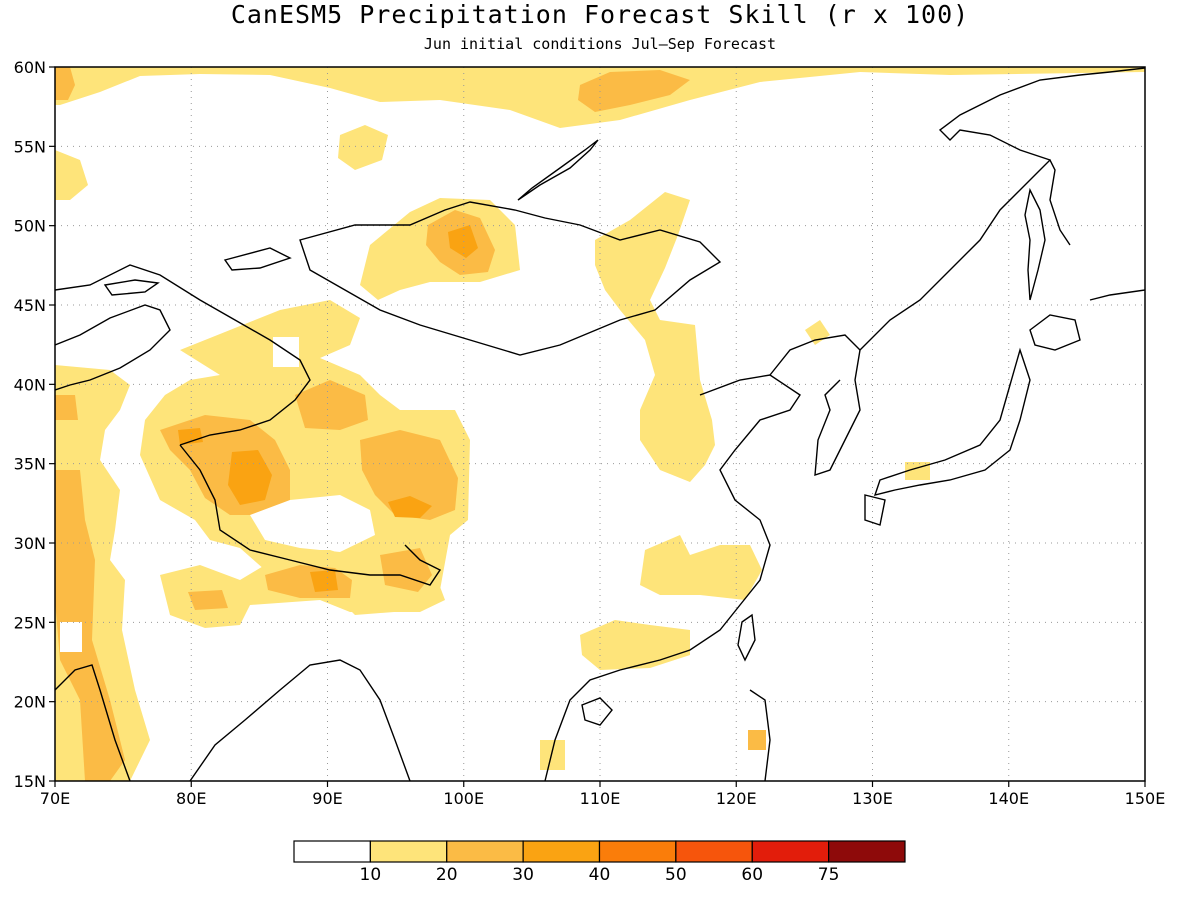 The width and height of the screenshot is (1200, 900). I want to click on border-himalaya, so click(310, 515).